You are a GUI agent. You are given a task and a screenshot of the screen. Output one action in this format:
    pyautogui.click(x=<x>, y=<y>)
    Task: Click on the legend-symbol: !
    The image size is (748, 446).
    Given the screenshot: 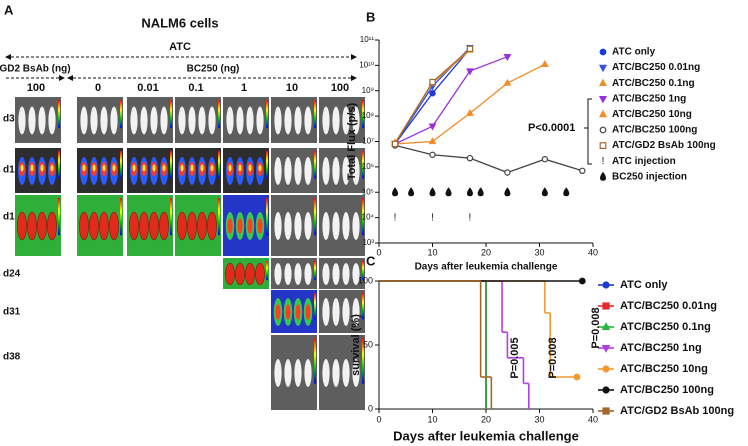 What is the action you would take?
    pyautogui.click(x=603, y=161)
    